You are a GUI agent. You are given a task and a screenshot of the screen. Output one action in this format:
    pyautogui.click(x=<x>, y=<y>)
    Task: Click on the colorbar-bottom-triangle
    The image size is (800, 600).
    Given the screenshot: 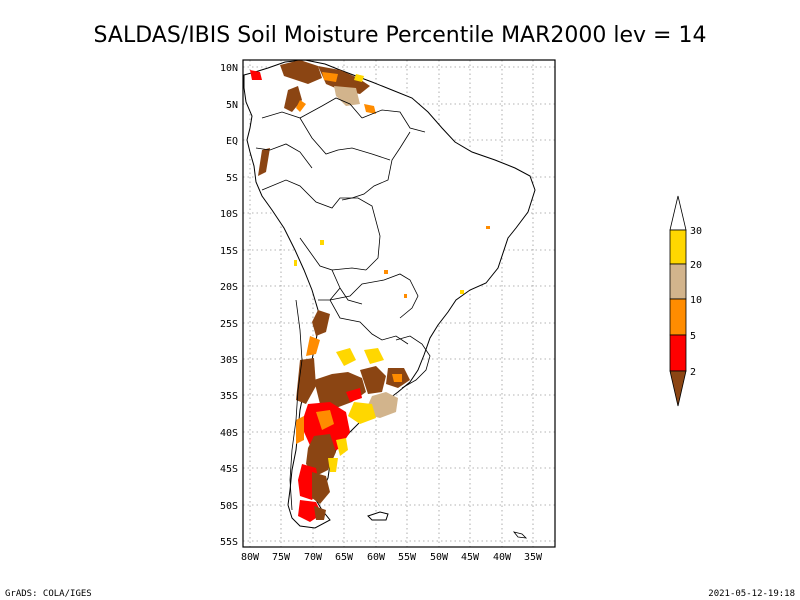 What is the action you would take?
    pyautogui.click(x=678, y=388)
    